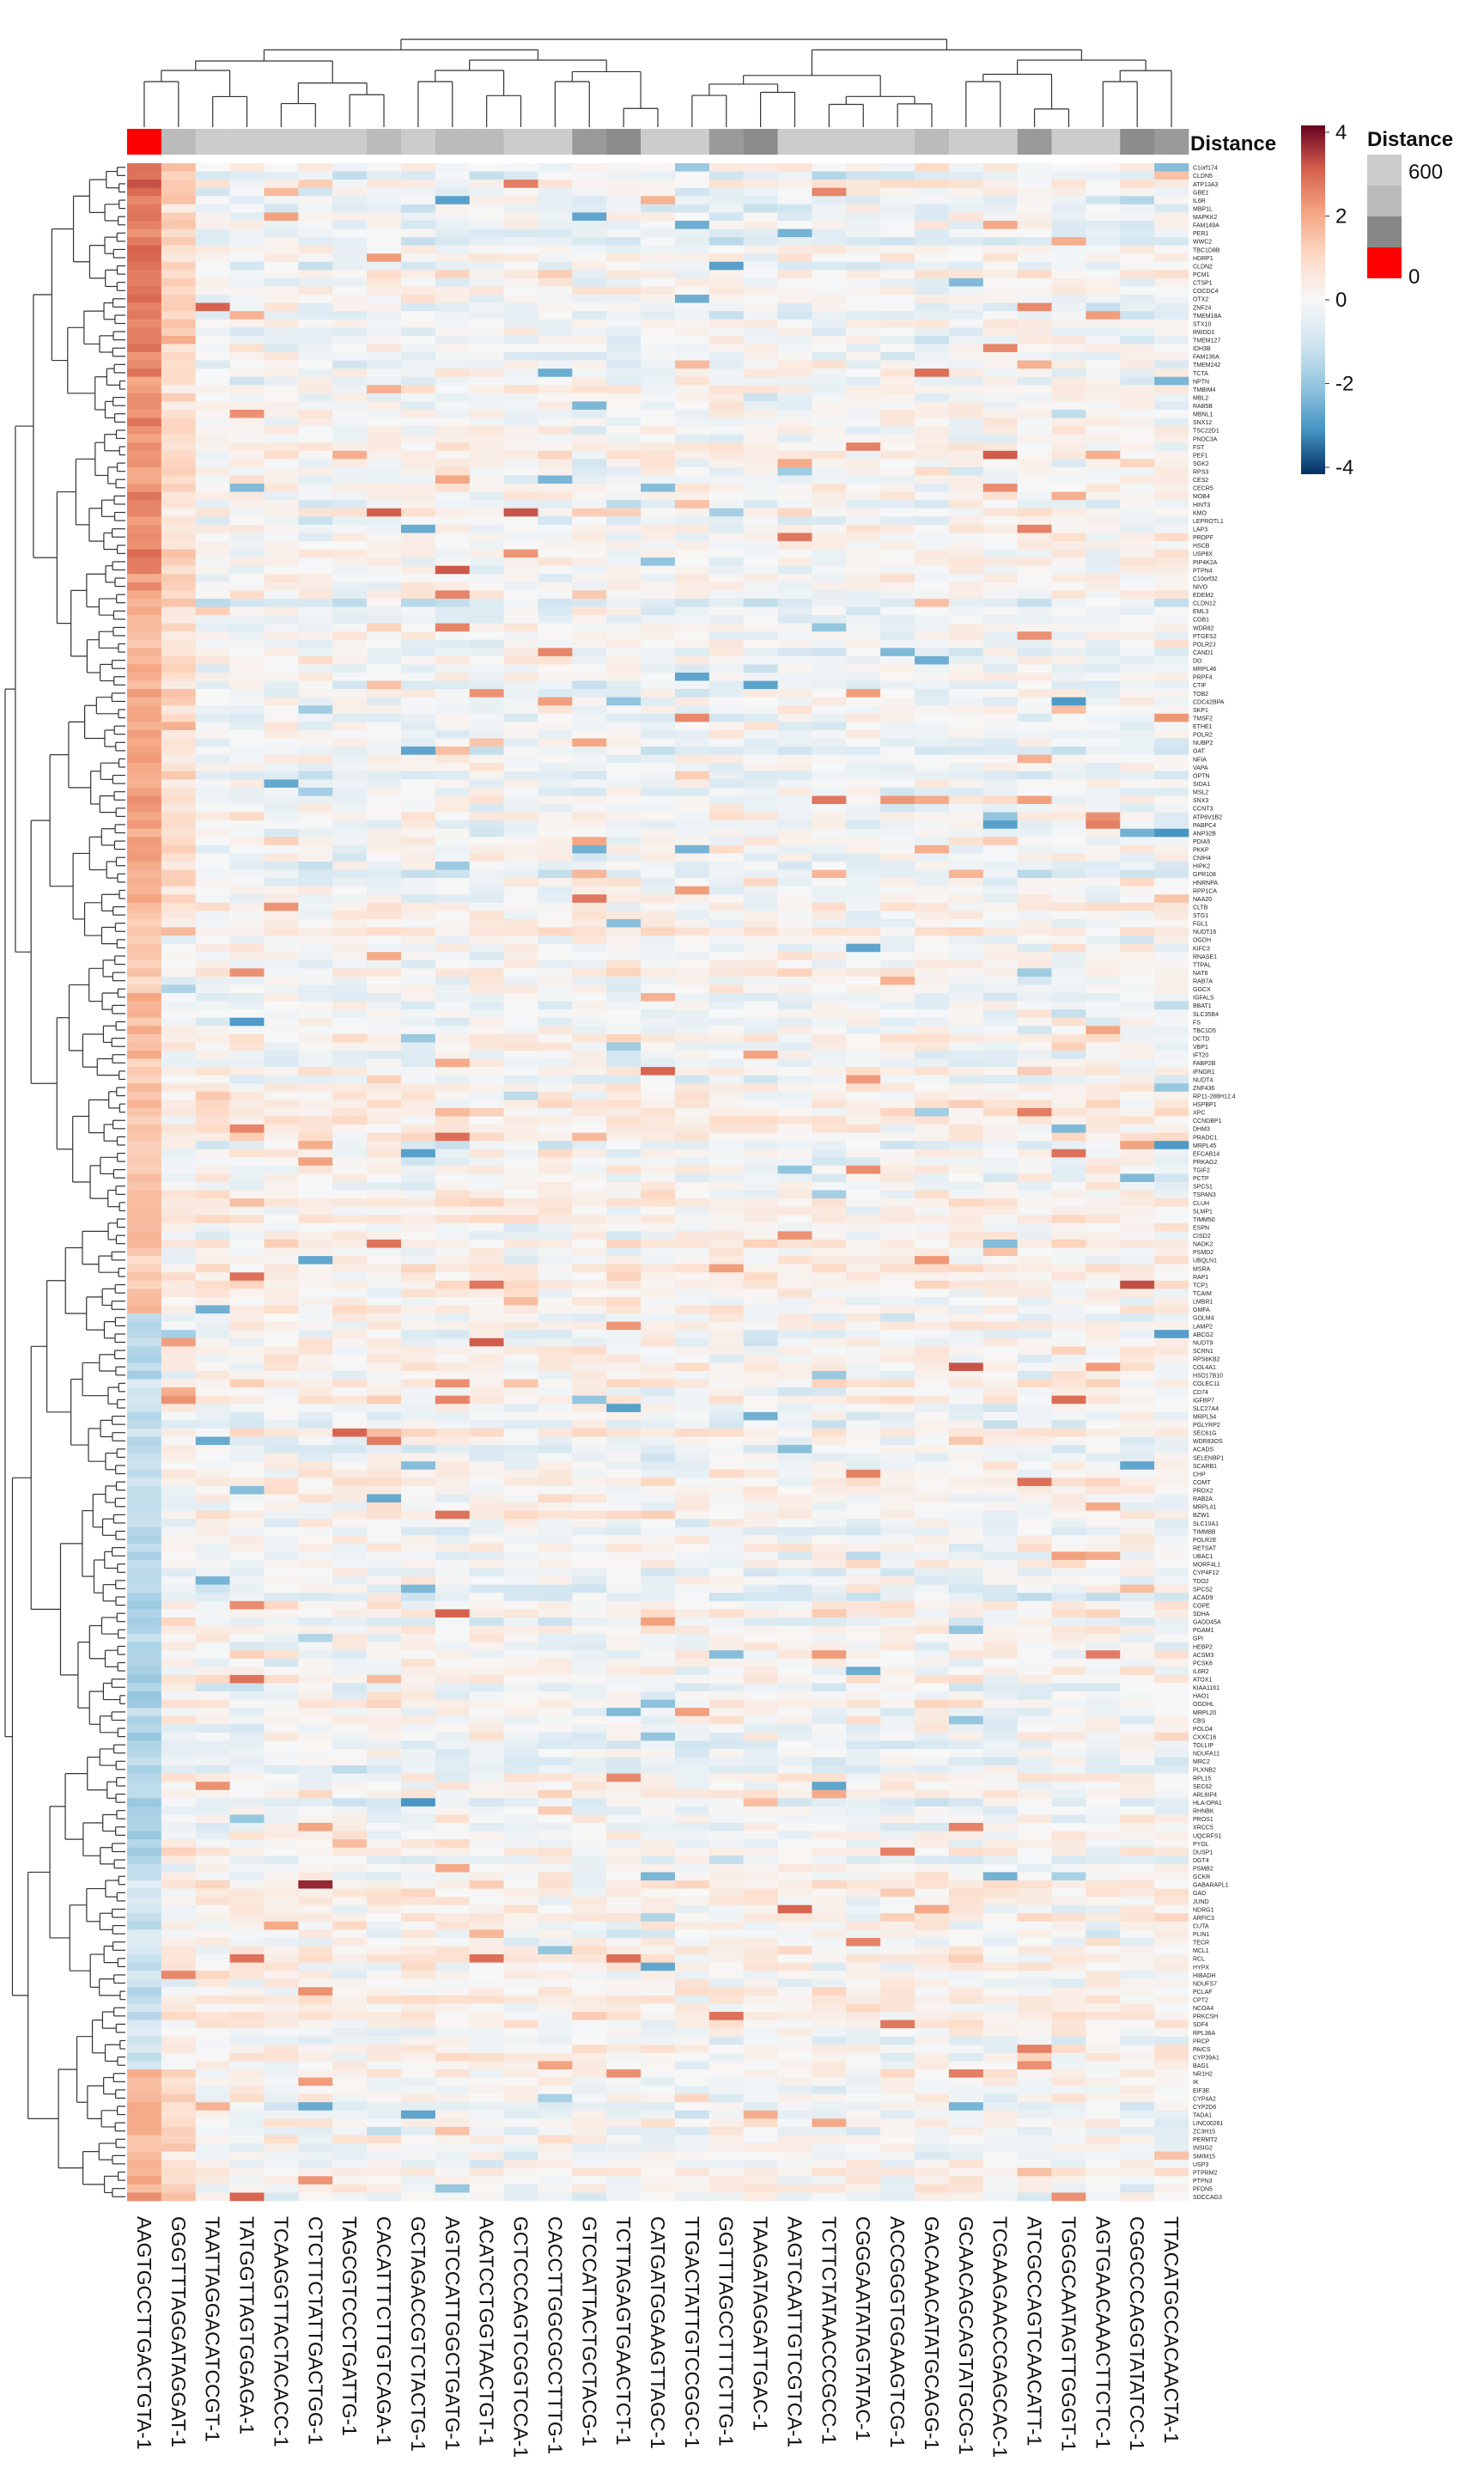 The height and width of the screenshot is (2474, 1484). I want to click on annotation-cell, so click(1104, 142).